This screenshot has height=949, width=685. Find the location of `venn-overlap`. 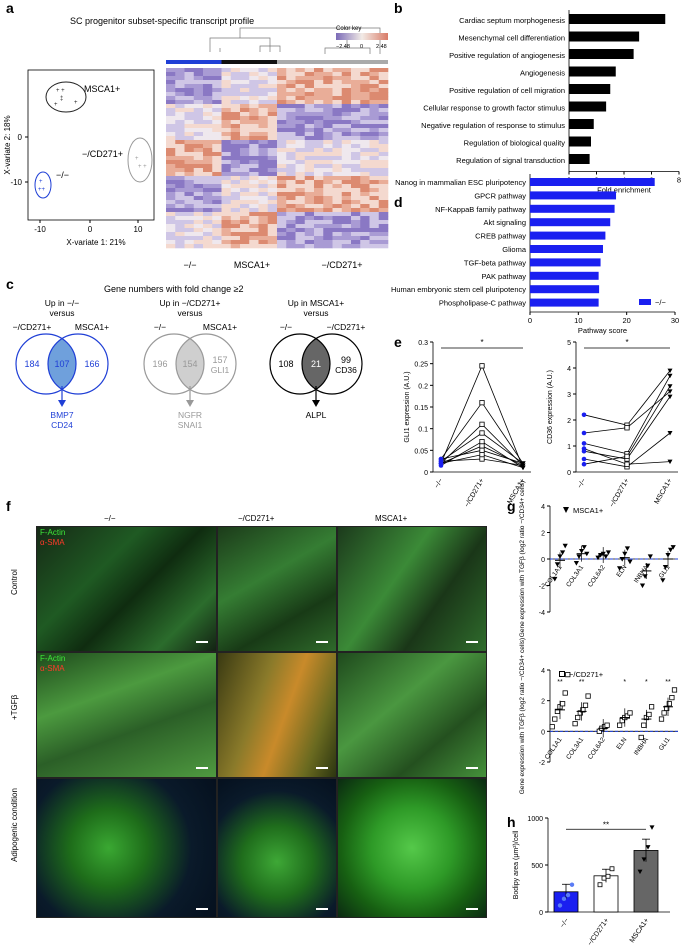

venn-overlap is located at coordinates (190, 364).